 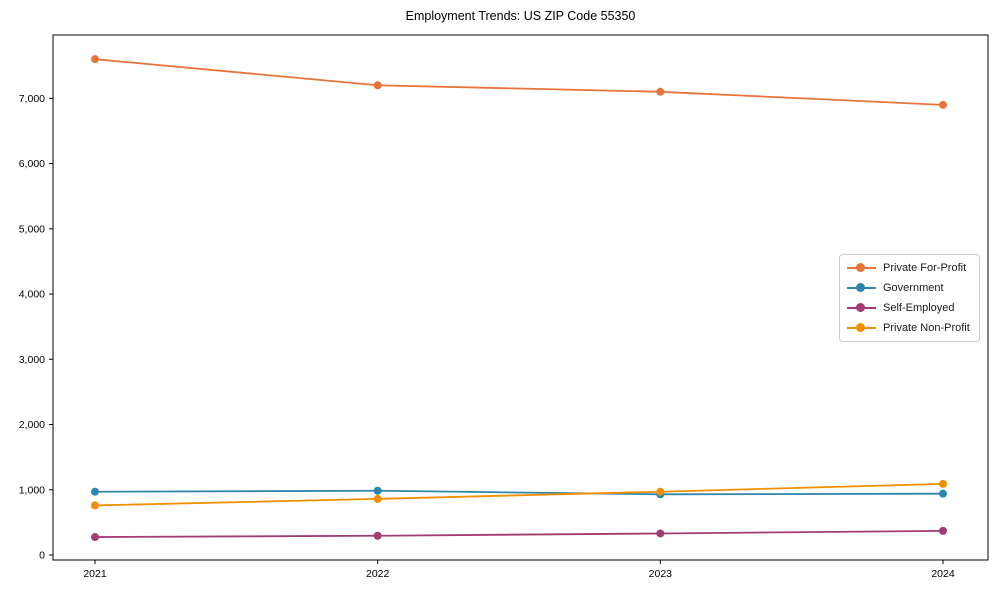 I want to click on legend-label: Self-Employed, so click(x=919, y=308).